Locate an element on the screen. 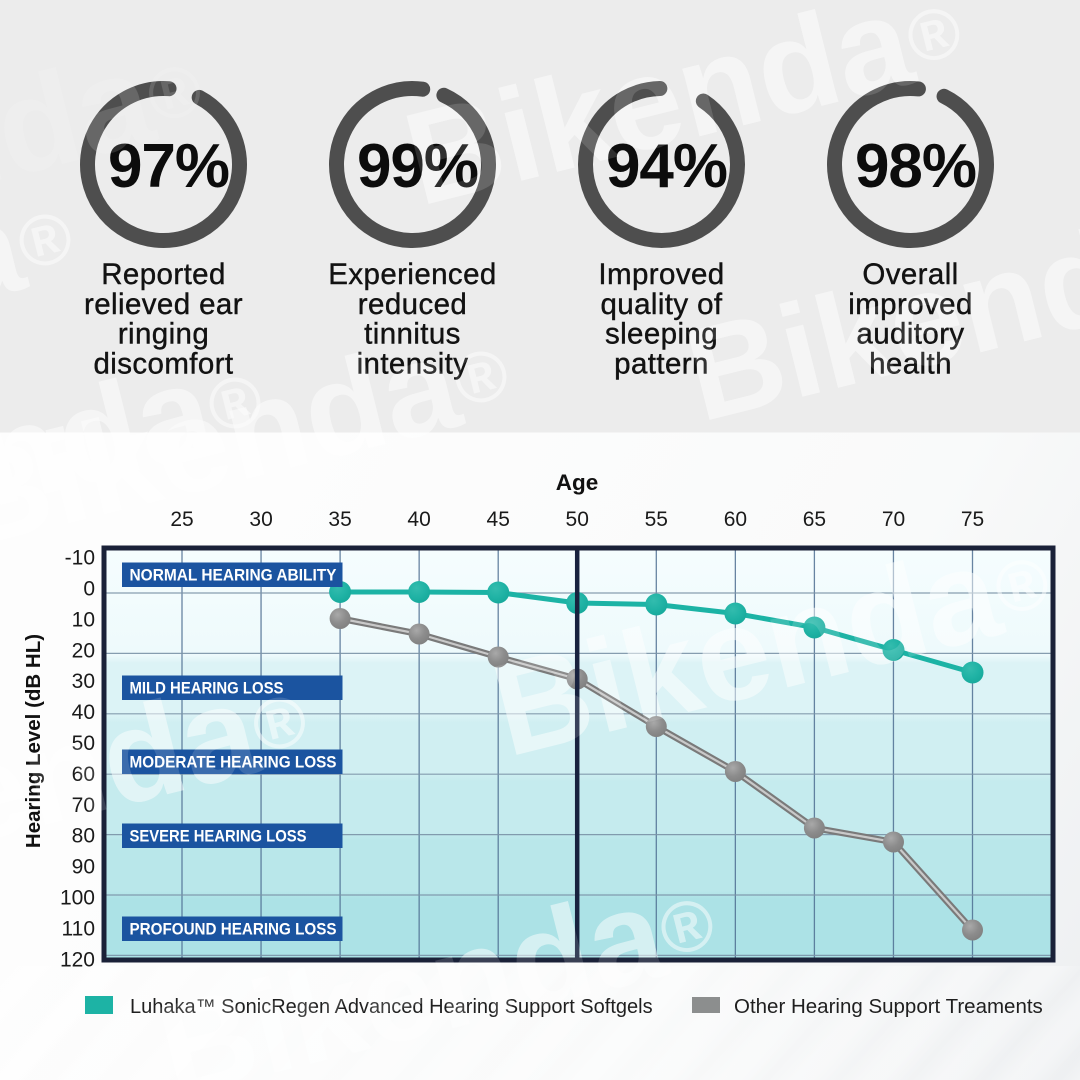 The image size is (1080, 1080). svg-text: SEVERE HEARING LOSS is located at coordinates (218, 836).